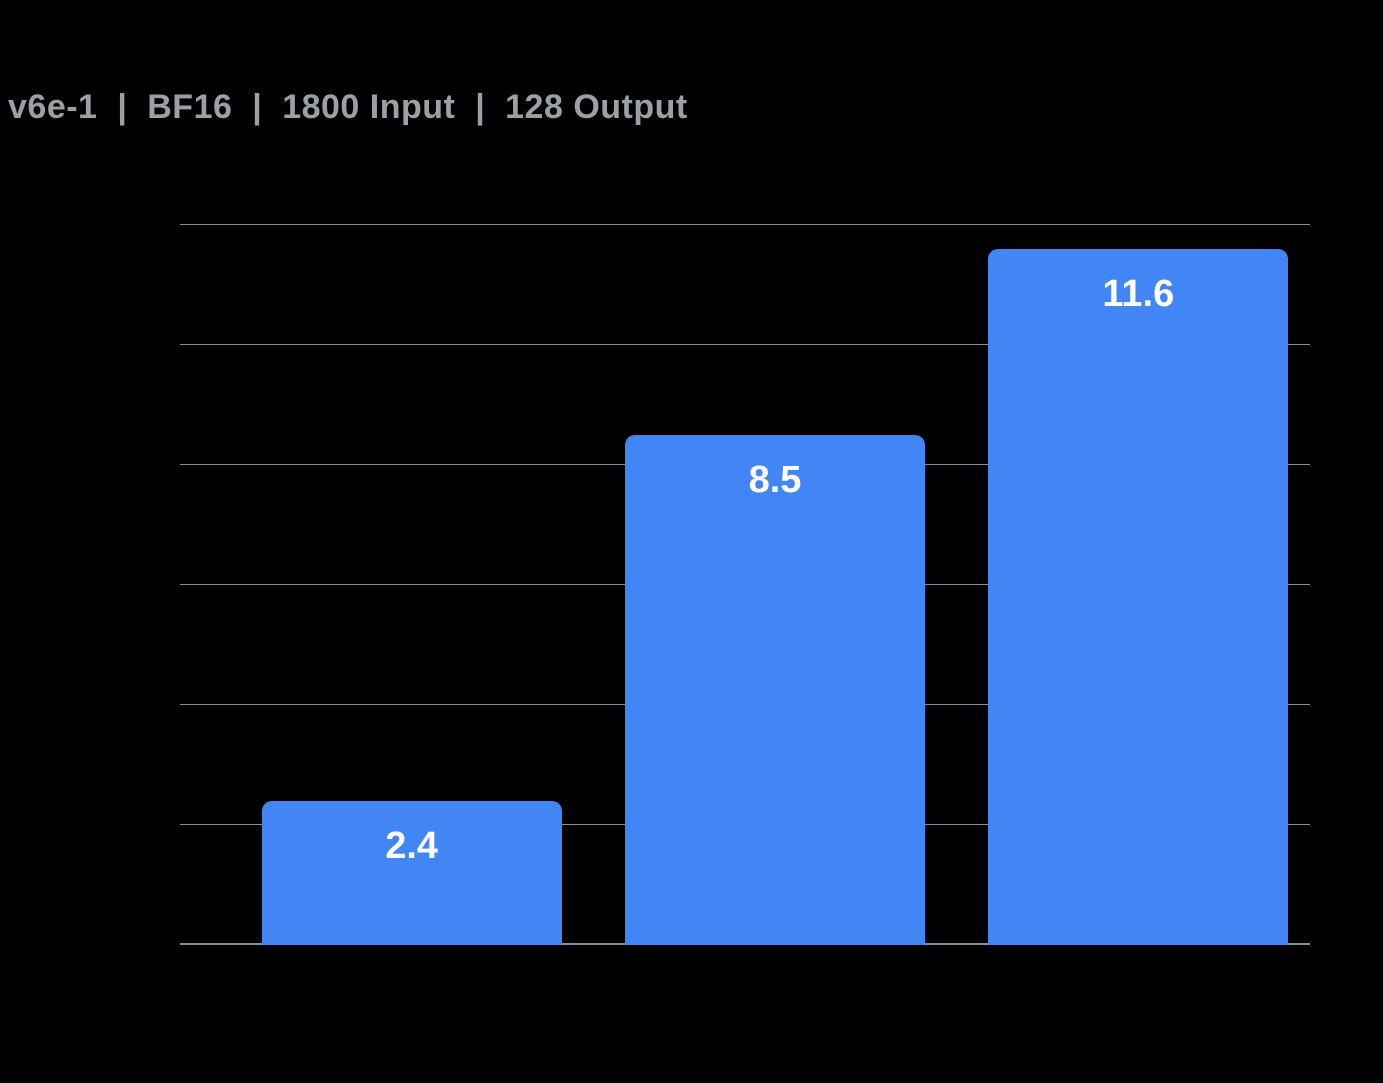 The image size is (1383, 1083). I want to click on bar: 8.5, so click(775, 690).